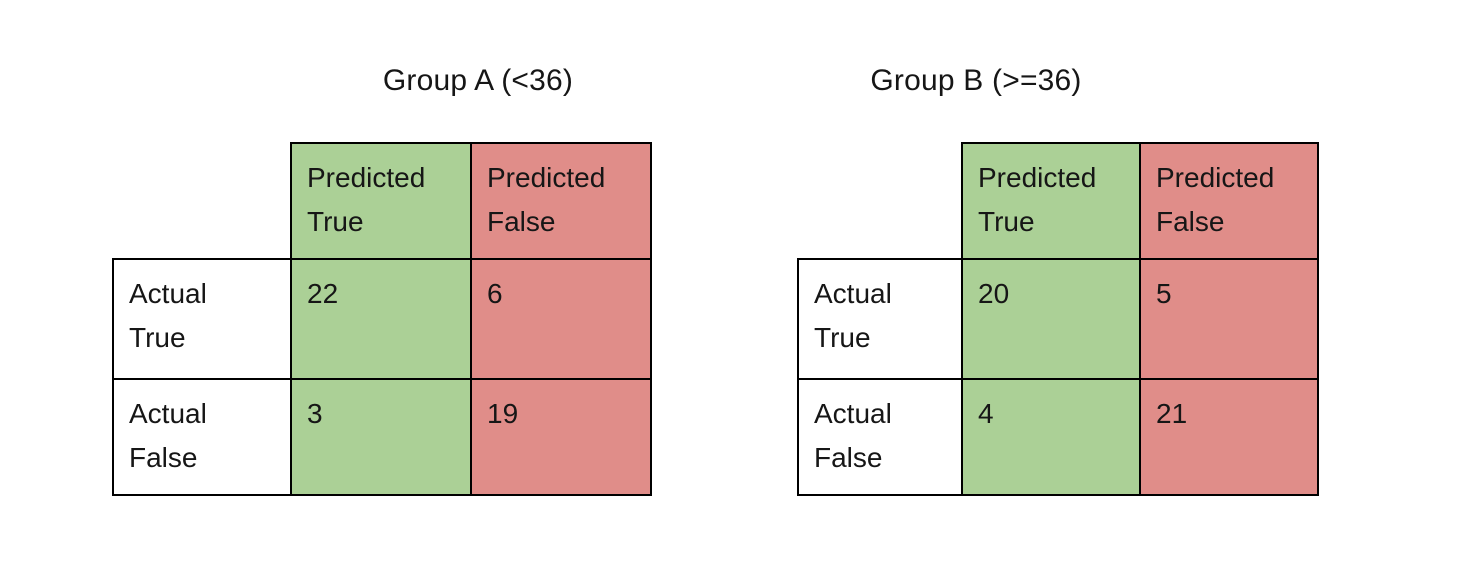 This screenshot has width=1468, height=568. Describe the element at coordinates (561, 201) in the screenshot. I see `matrix-a-col-header-predicted-false: Predicted False` at that location.